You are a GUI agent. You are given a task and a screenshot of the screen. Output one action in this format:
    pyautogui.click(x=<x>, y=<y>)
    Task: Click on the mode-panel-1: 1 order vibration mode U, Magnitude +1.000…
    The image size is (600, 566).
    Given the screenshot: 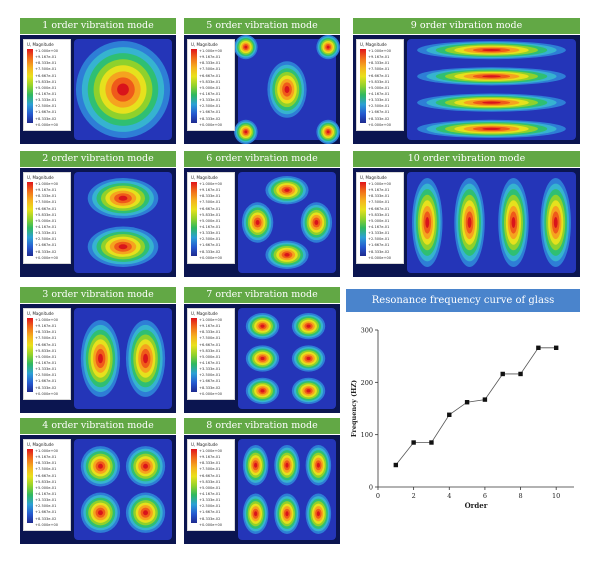 What is the action you would take?
    pyautogui.click(x=98, y=81)
    